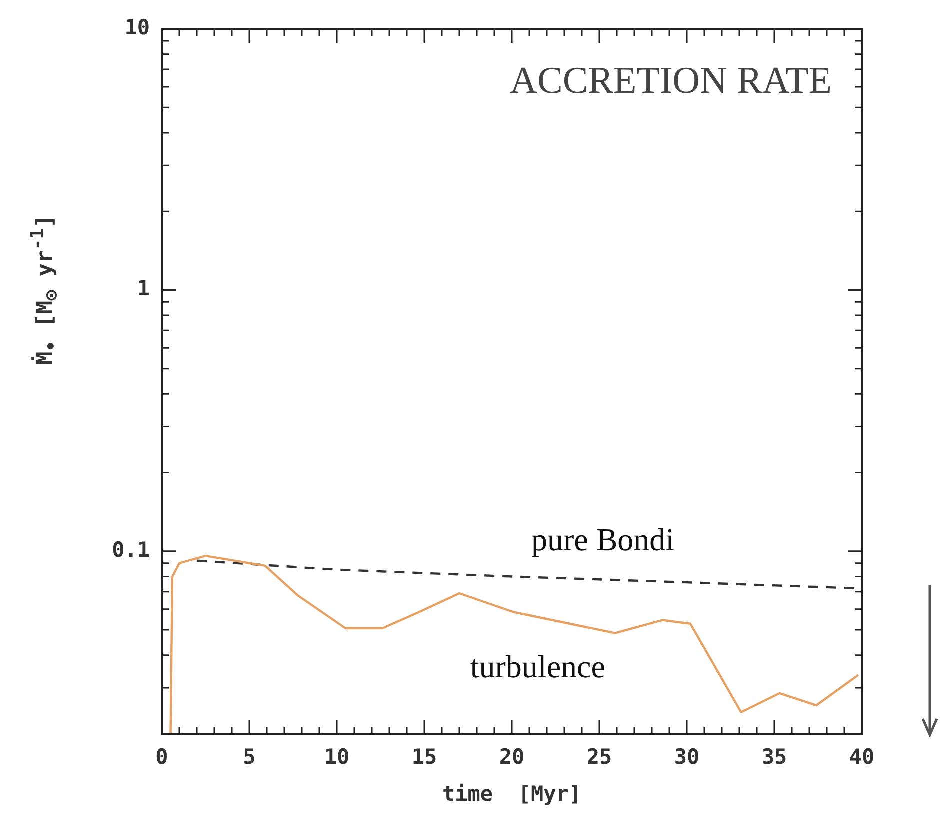  I want to click on x-tick-label: 20, so click(512, 757).